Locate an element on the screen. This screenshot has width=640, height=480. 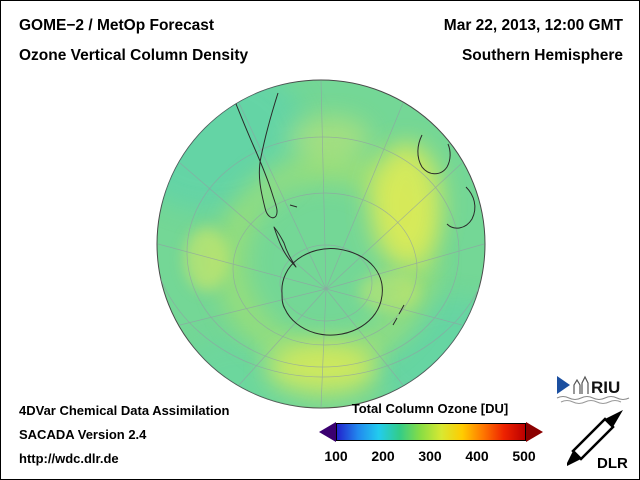
dlr-logo-text: DLR is located at coordinates (612, 463).